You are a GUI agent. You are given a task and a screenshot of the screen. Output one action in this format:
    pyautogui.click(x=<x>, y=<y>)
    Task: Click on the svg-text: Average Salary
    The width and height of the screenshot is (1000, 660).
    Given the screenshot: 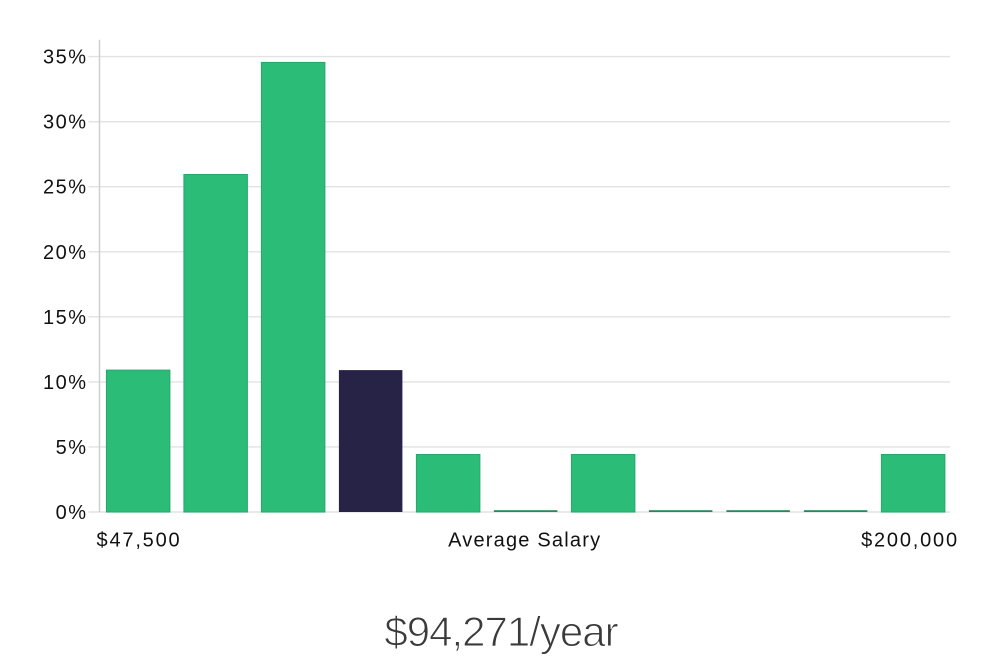 What is the action you would take?
    pyautogui.click(x=524, y=541)
    